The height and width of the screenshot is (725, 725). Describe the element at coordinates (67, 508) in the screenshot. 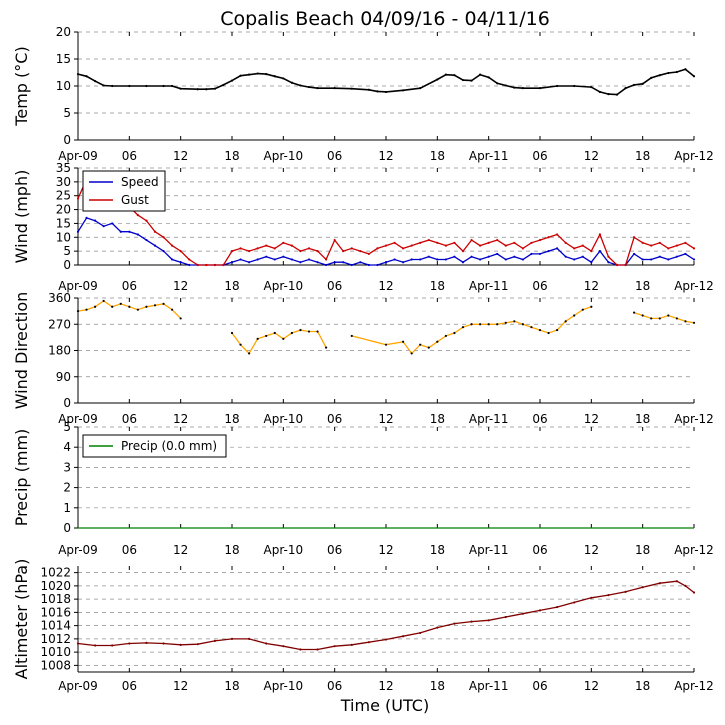

I see `y-tick-label: 1` at that location.